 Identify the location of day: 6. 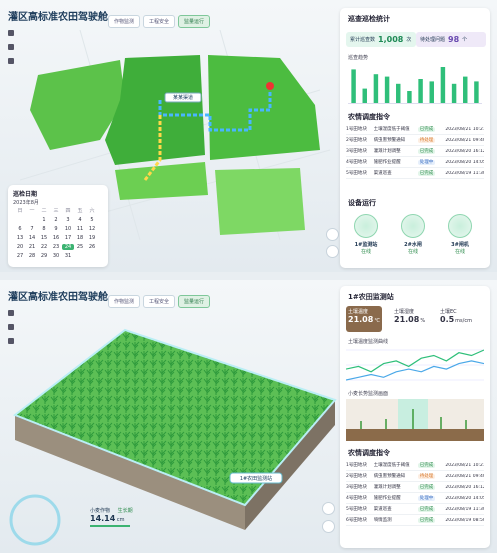
(20, 229).